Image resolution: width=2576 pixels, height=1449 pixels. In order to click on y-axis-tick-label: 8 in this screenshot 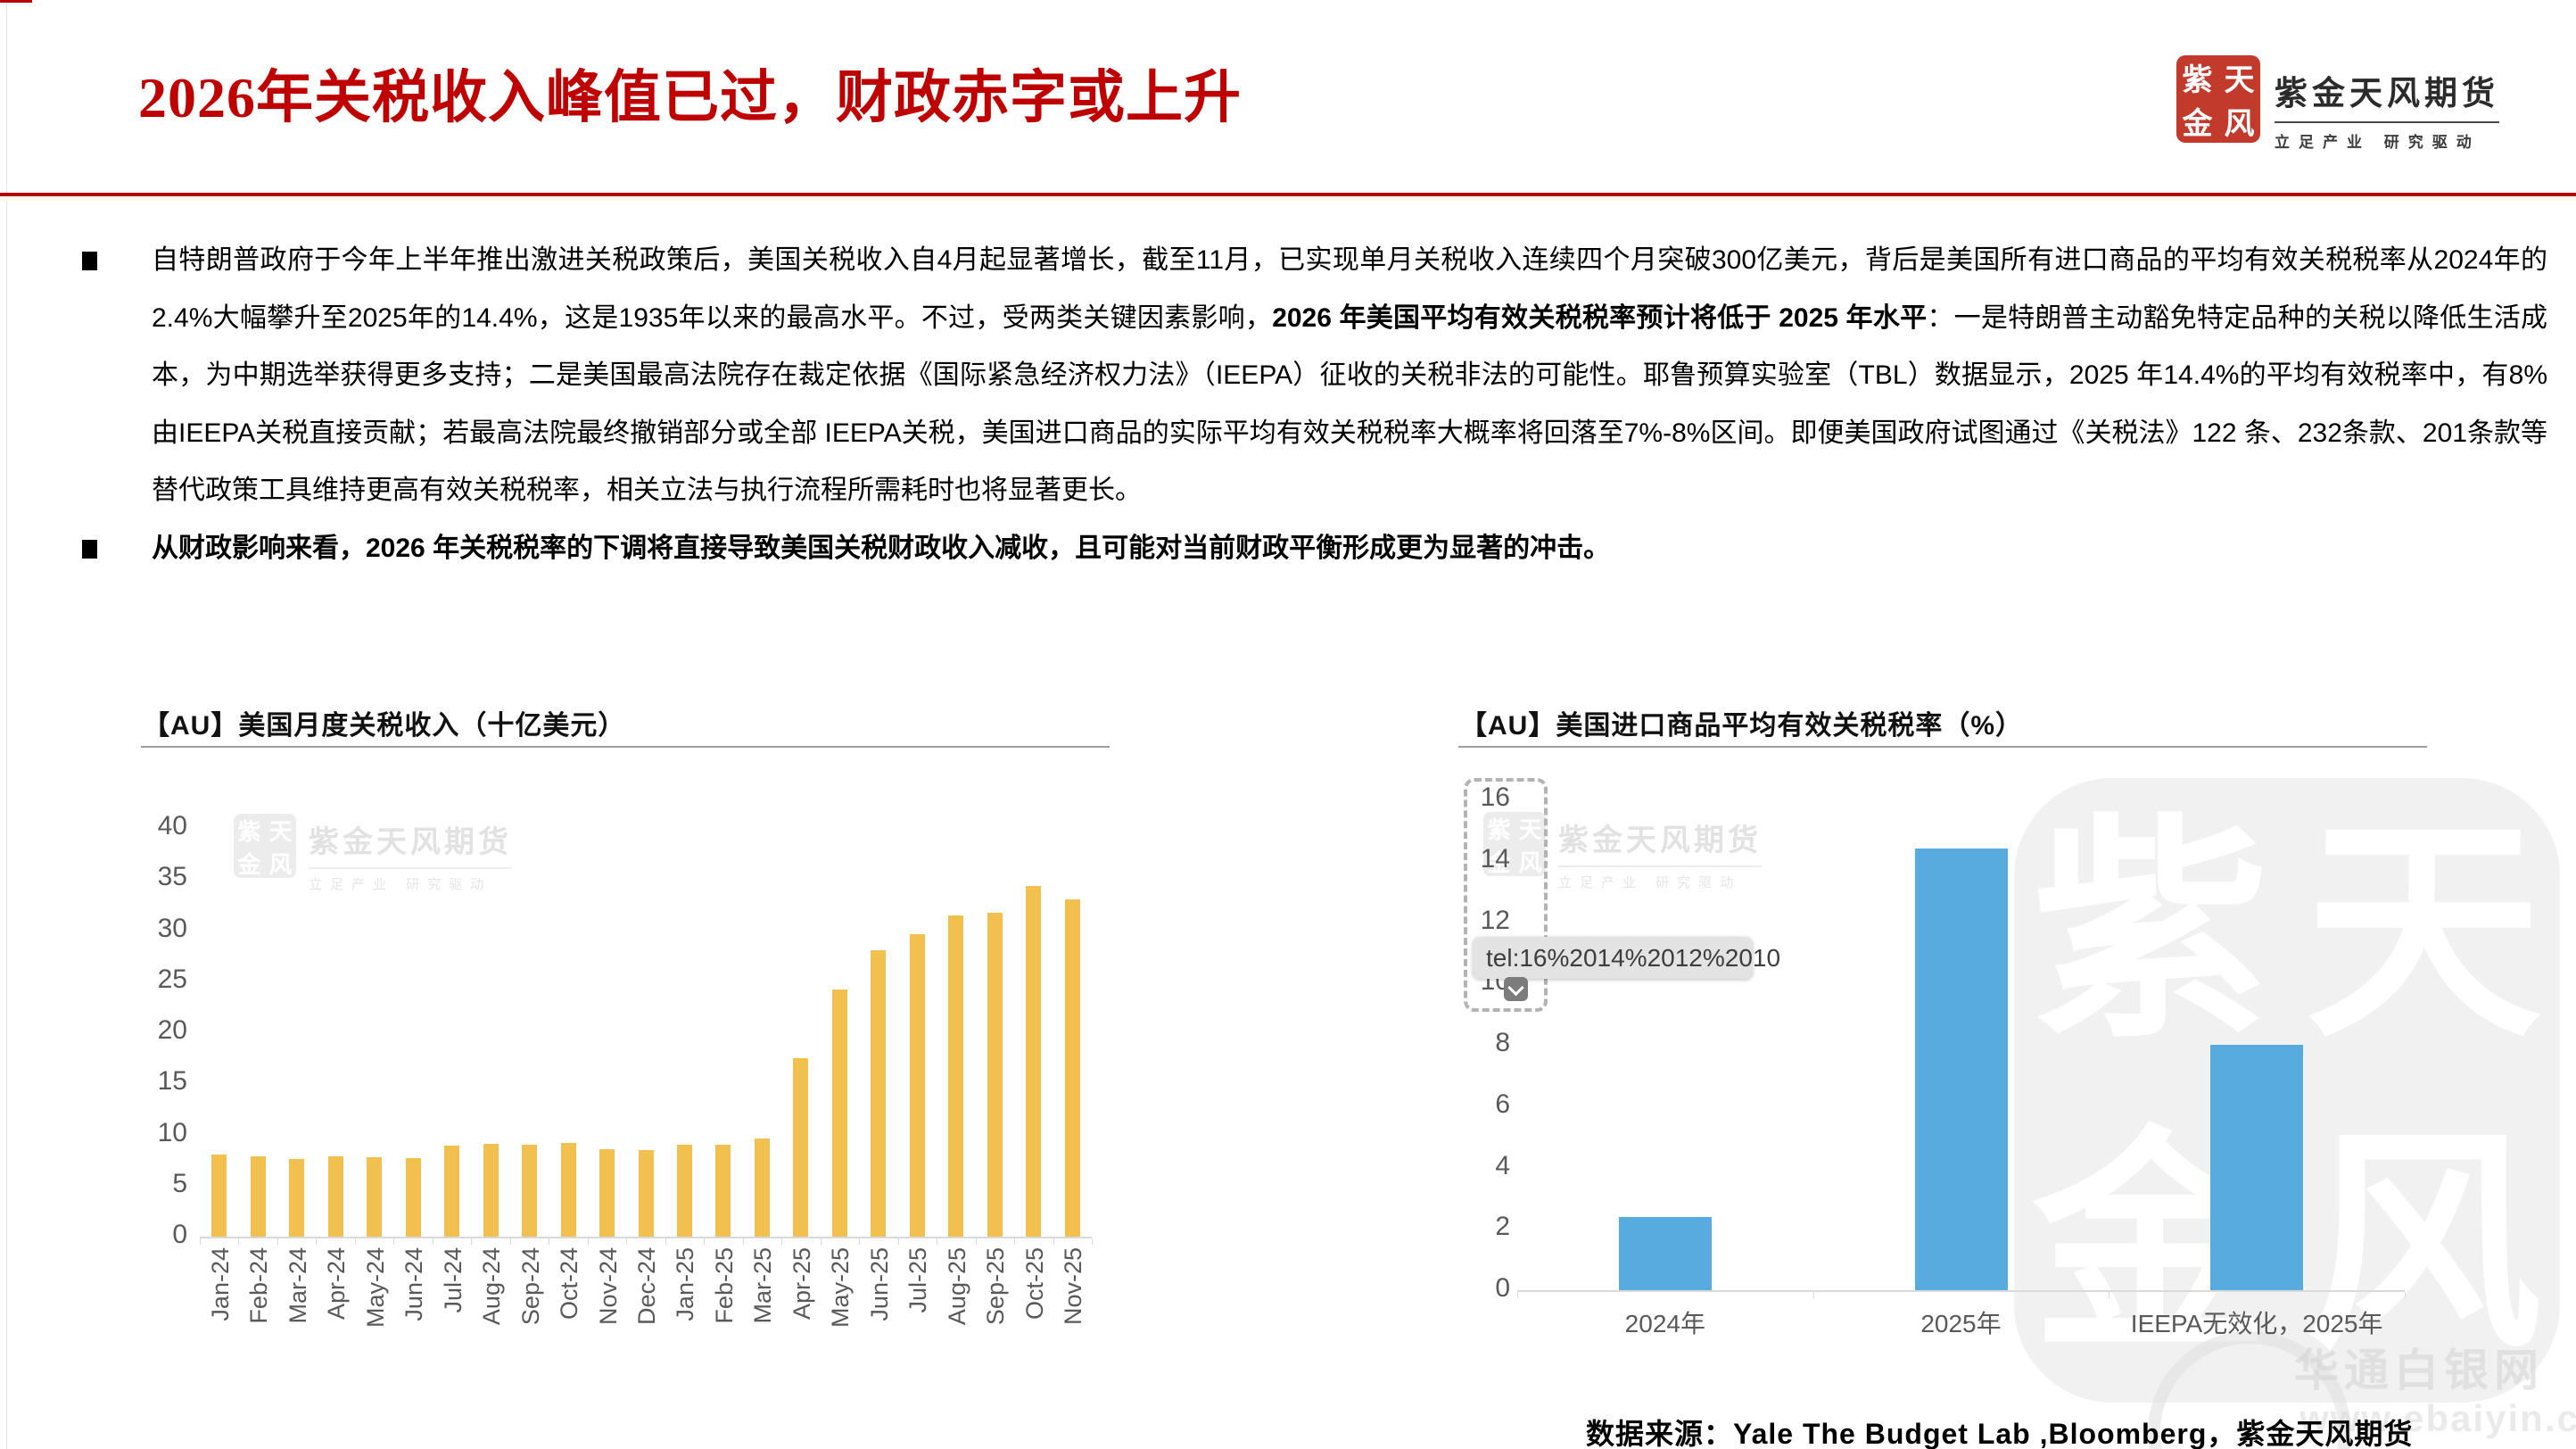, I will do `click(1503, 1043)`.